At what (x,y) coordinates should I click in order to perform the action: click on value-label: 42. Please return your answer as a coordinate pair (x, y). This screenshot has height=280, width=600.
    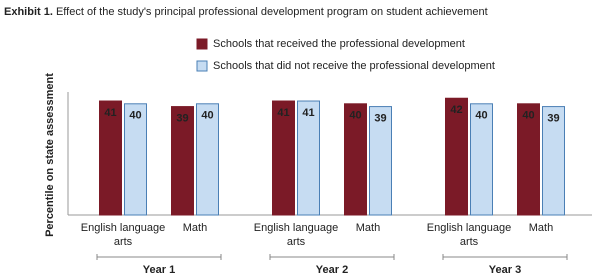
    Looking at the image, I should click on (456, 110).